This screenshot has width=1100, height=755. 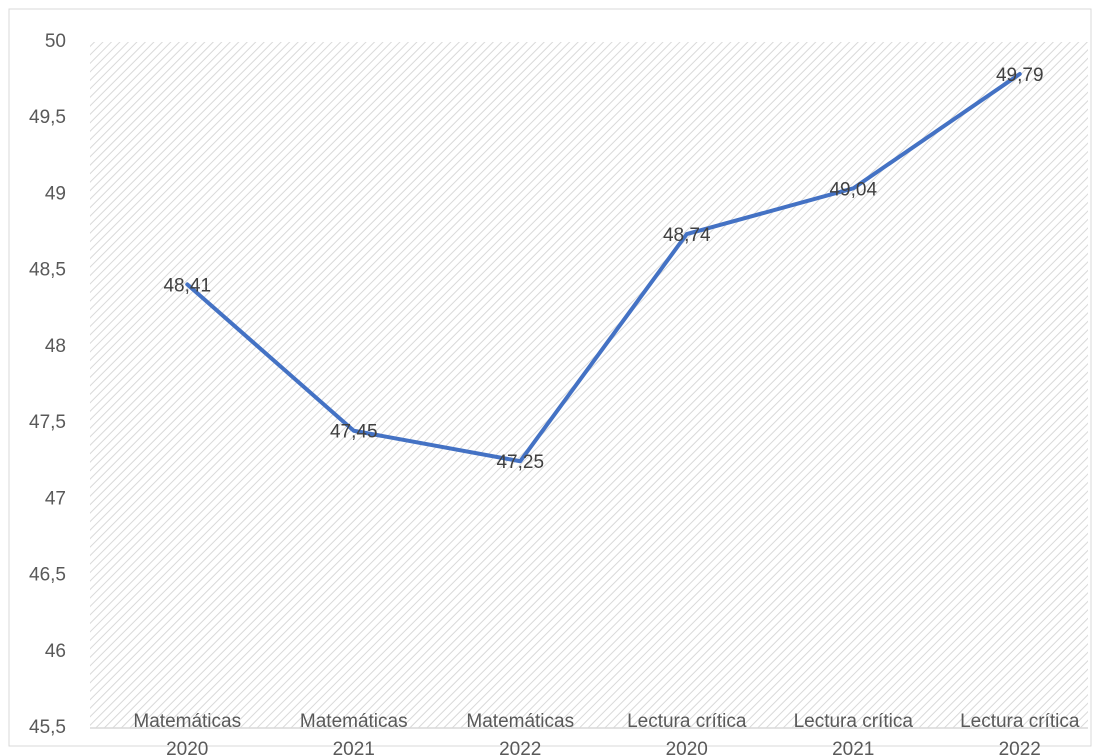 What do you see at coordinates (47, 575) in the screenshot?
I see `y-tick-label: 46,5` at bounding box center [47, 575].